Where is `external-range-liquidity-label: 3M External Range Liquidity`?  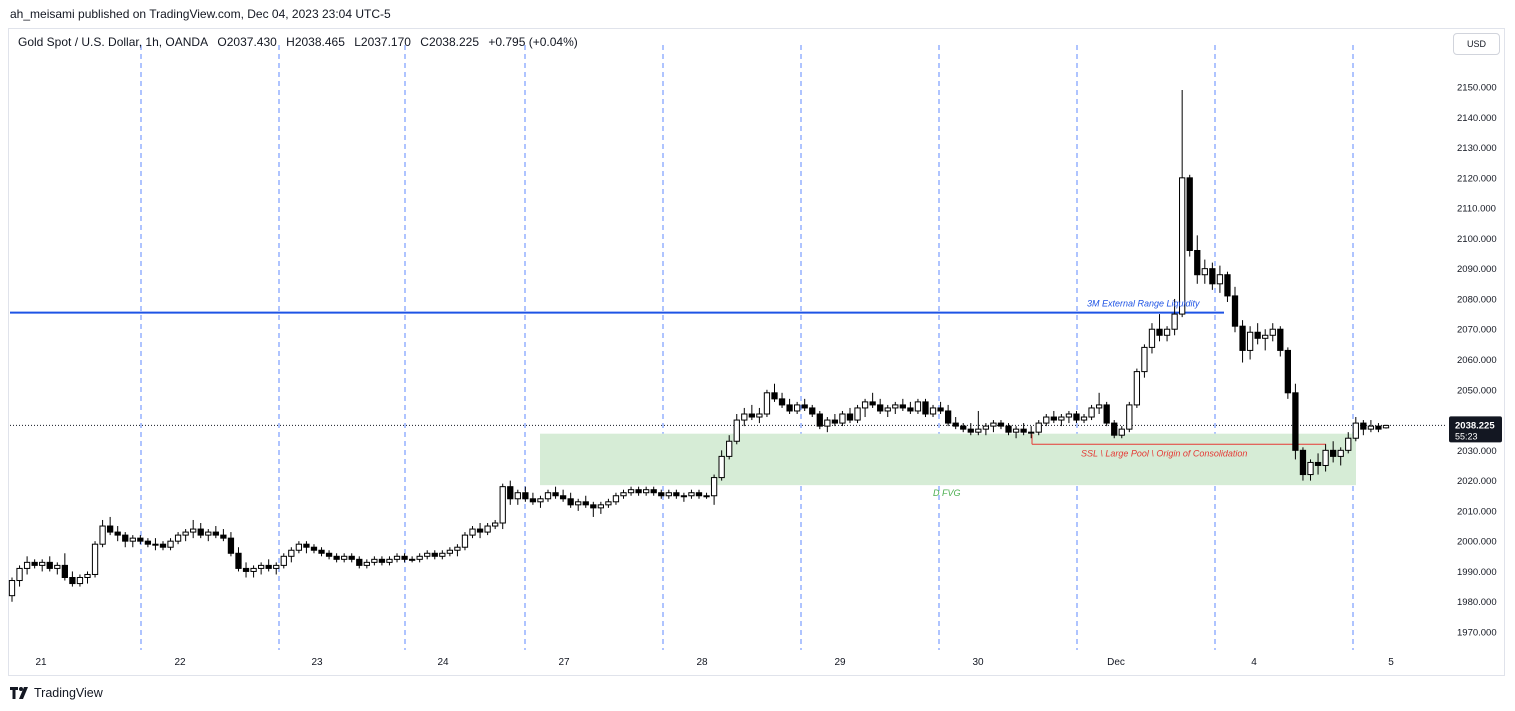 external-range-liquidity-label: 3M External Range Liquidity is located at coordinates (1143, 304).